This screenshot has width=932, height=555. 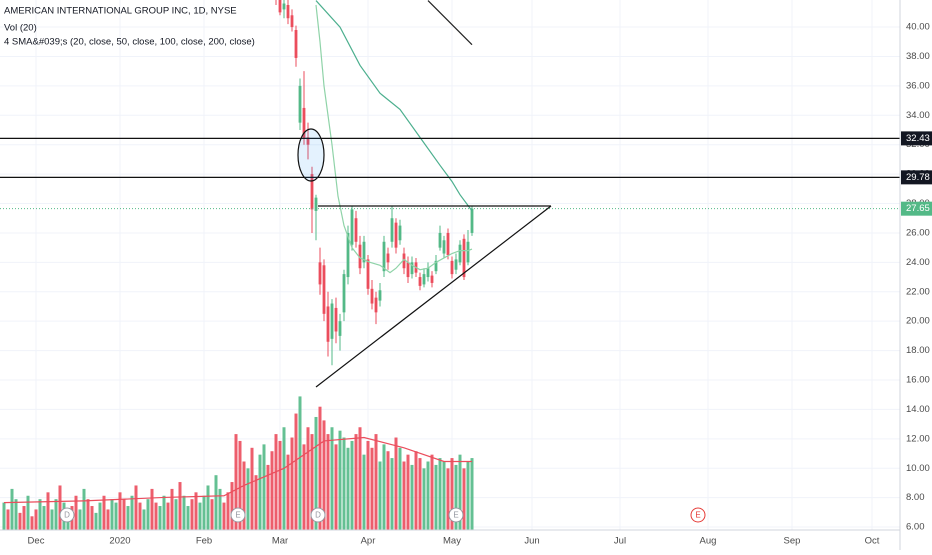 I want to click on y-tick-label: 10.00, so click(x=918, y=468).